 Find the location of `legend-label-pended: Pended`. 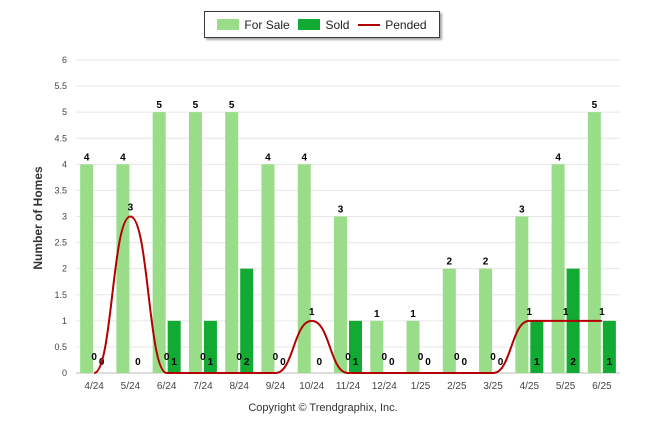

legend-label-pended: Pended is located at coordinates (406, 24).